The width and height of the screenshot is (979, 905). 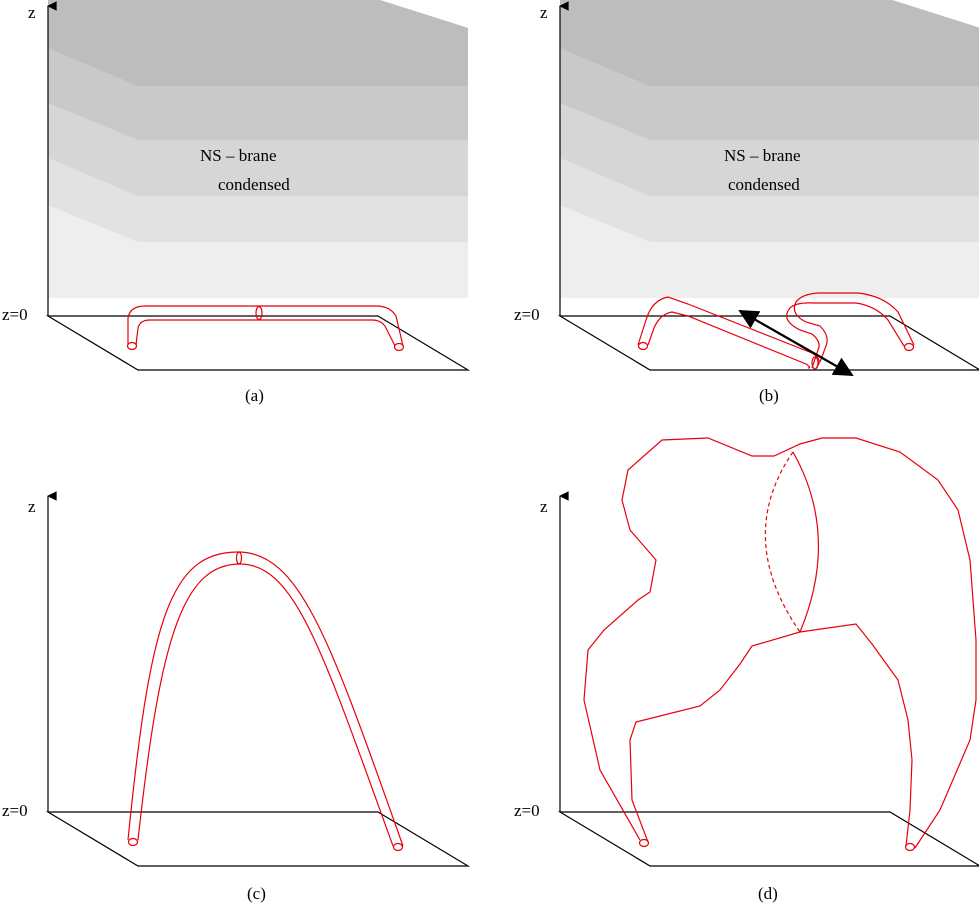 What do you see at coordinates (768, 893) in the screenshot?
I see `caption-d: (d)` at bounding box center [768, 893].